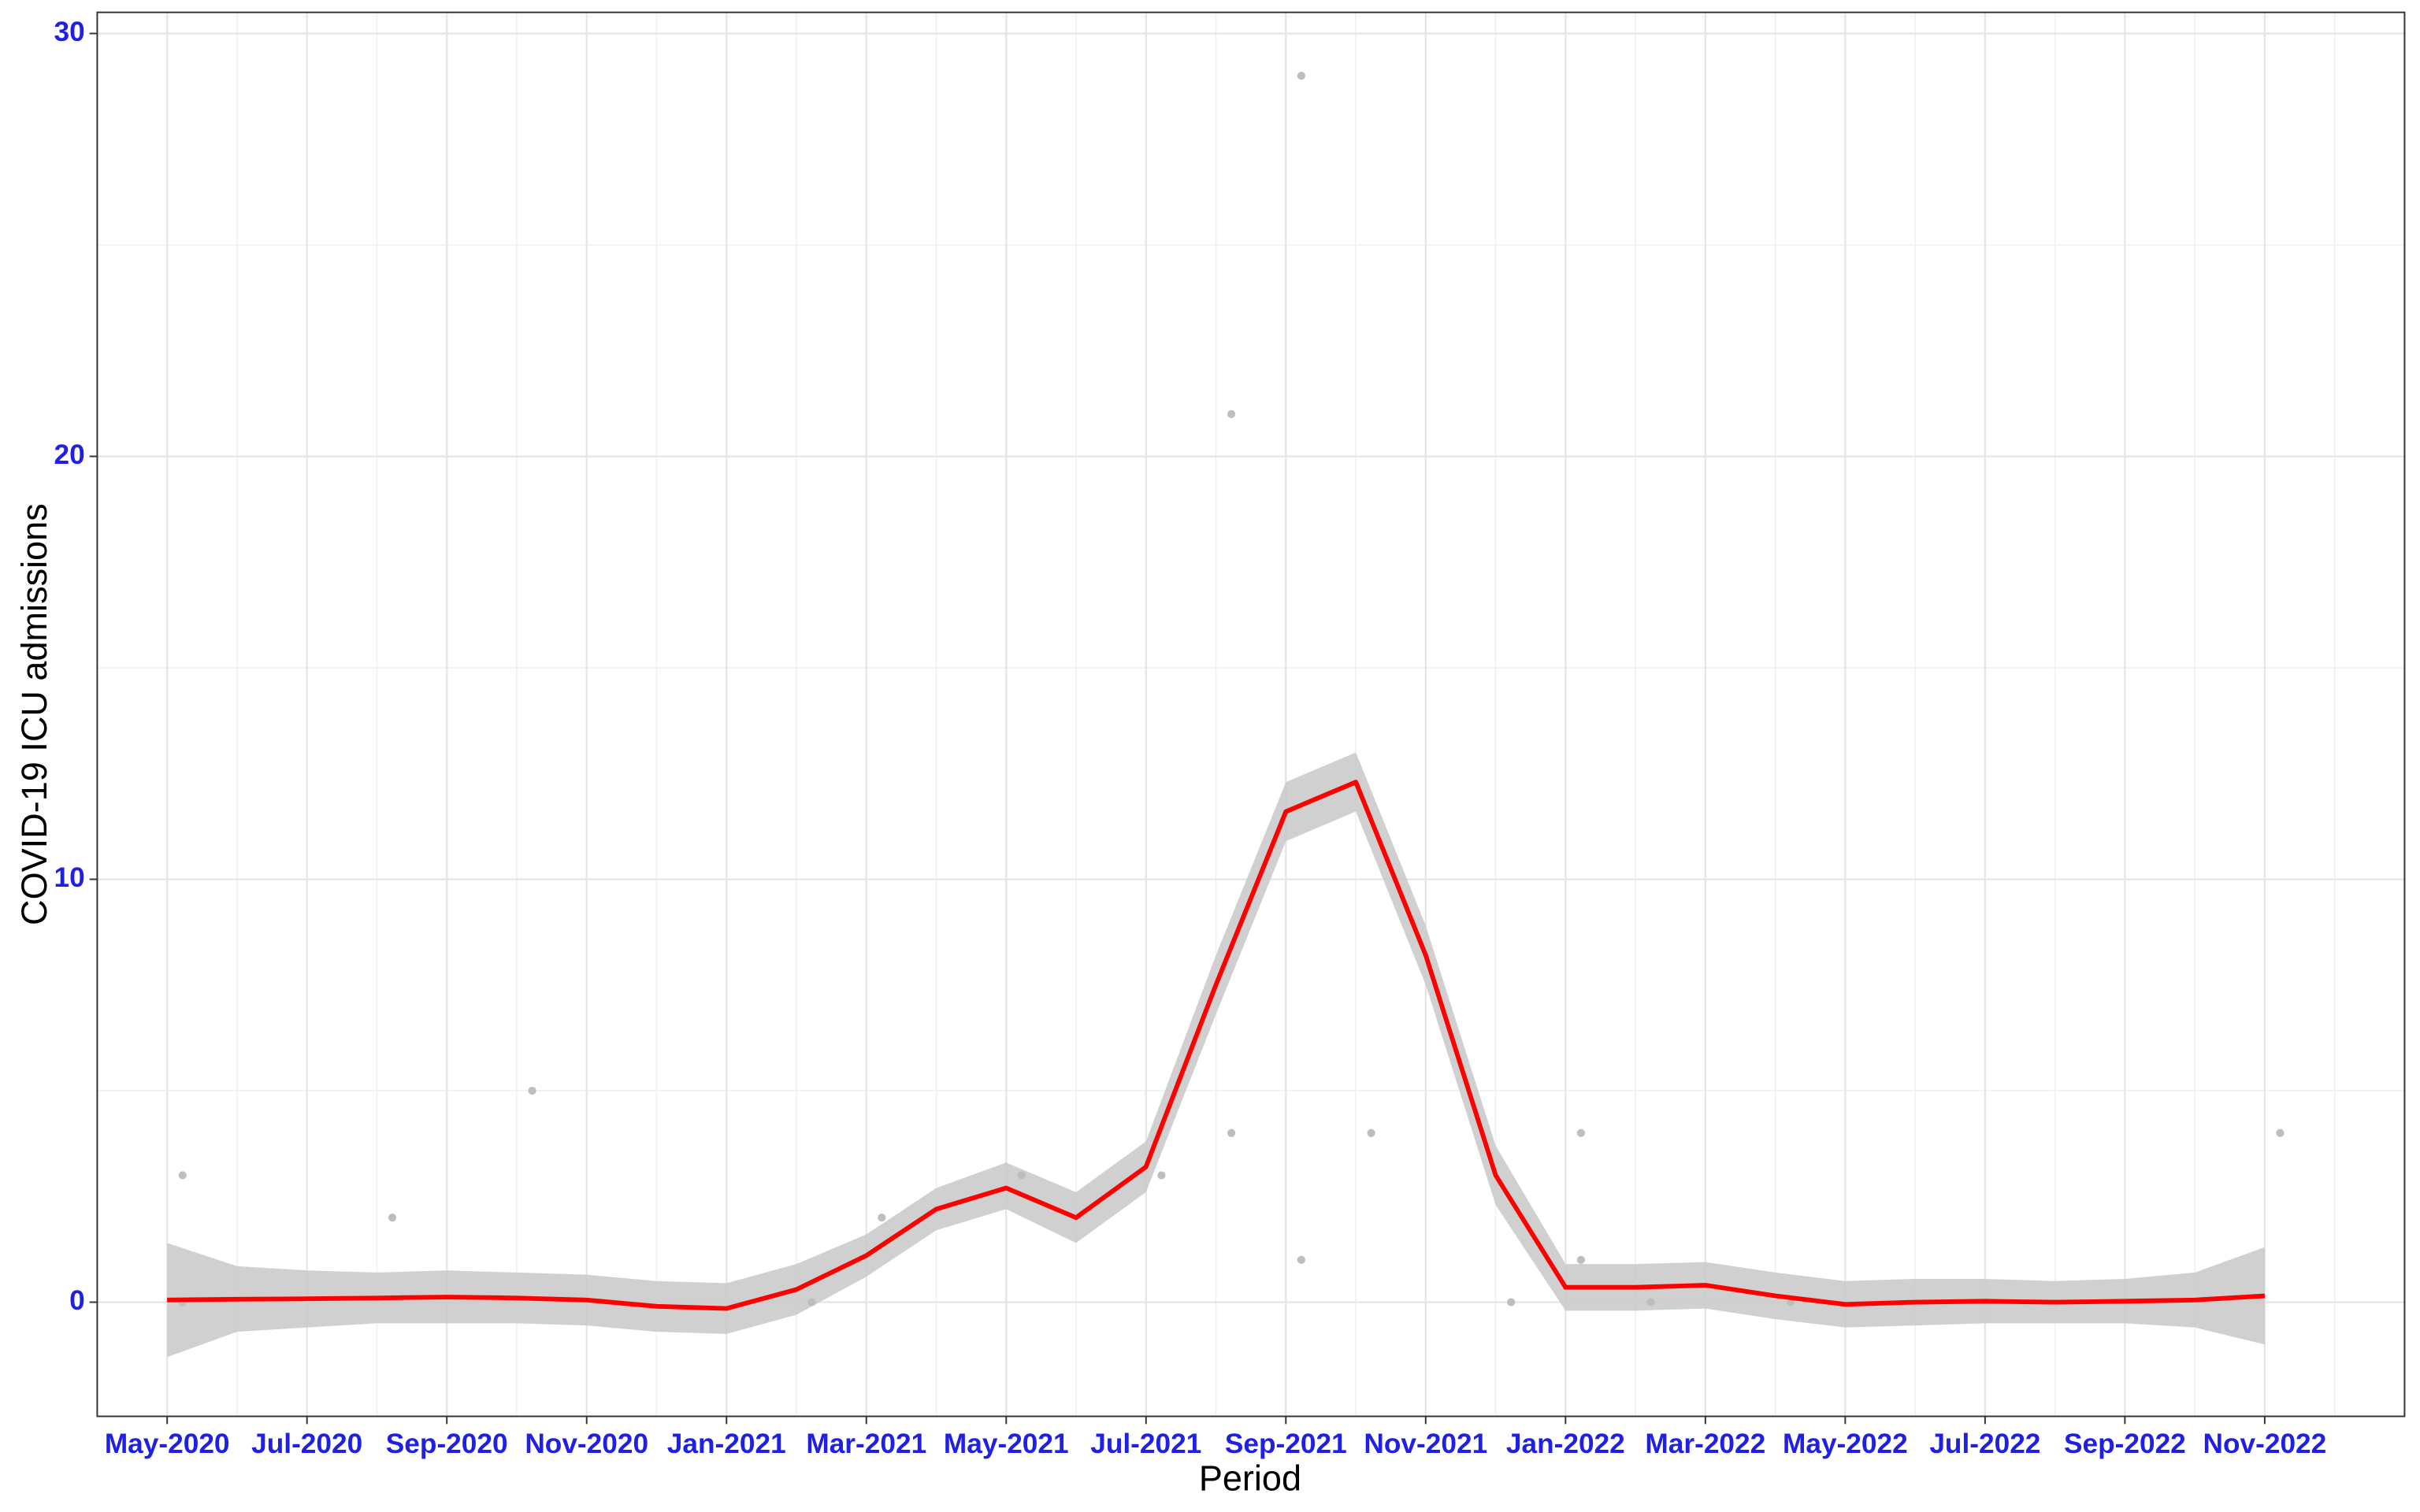 The image size is (2420, 1512). Describe the element at coordinates (1705, 1444) in the screenshot. I see `x-tick-label: Mar-2022` at that location.